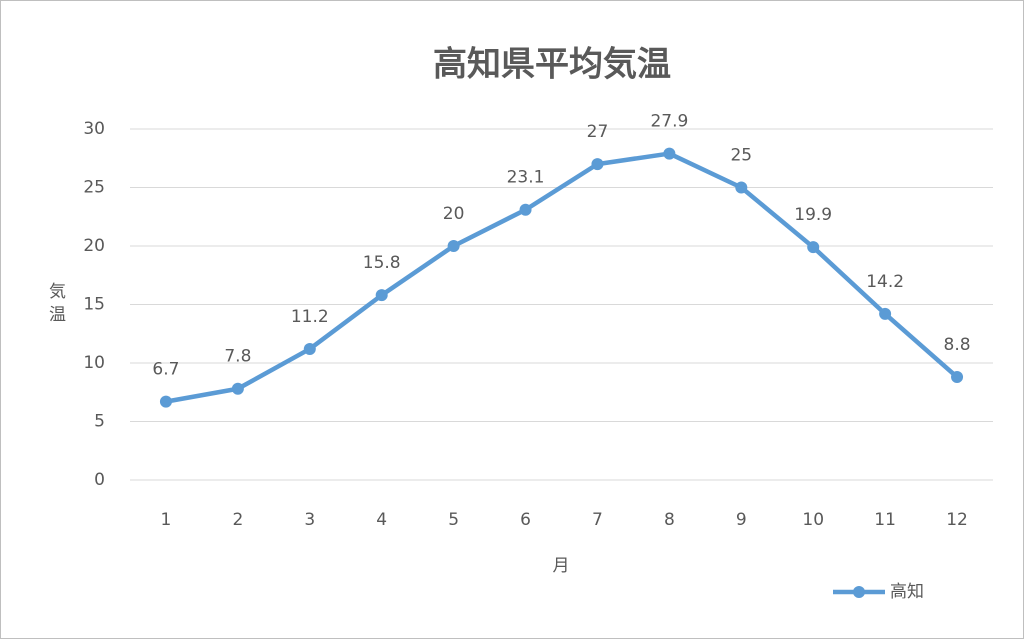 This screenshot has width=1024, height=639. What do you see at coordinates (561, 566) in the screenshot?
I see `x-axis-label: 月` at bounding box center [561, 566].